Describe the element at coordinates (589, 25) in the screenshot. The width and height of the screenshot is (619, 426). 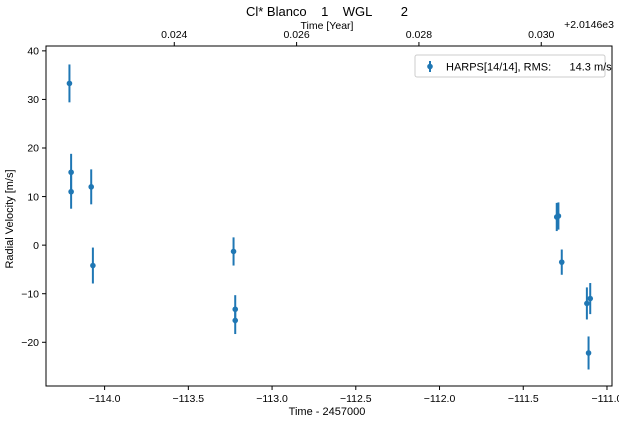
I see `top-x-axis-offset: +2.0146e3` at that location.